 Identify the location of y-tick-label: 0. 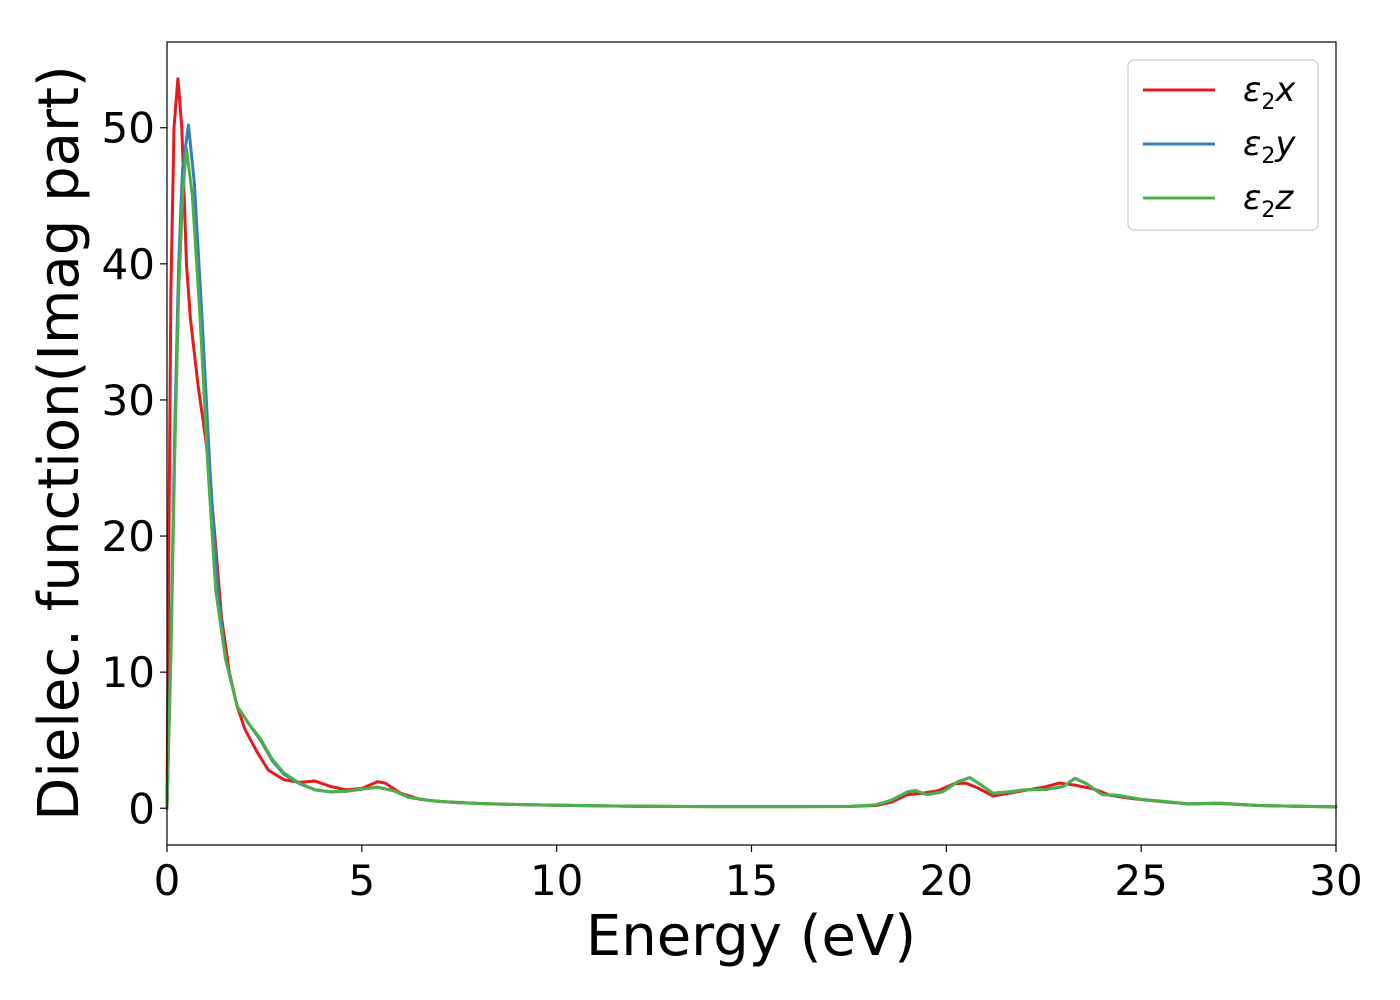
(141, 808).